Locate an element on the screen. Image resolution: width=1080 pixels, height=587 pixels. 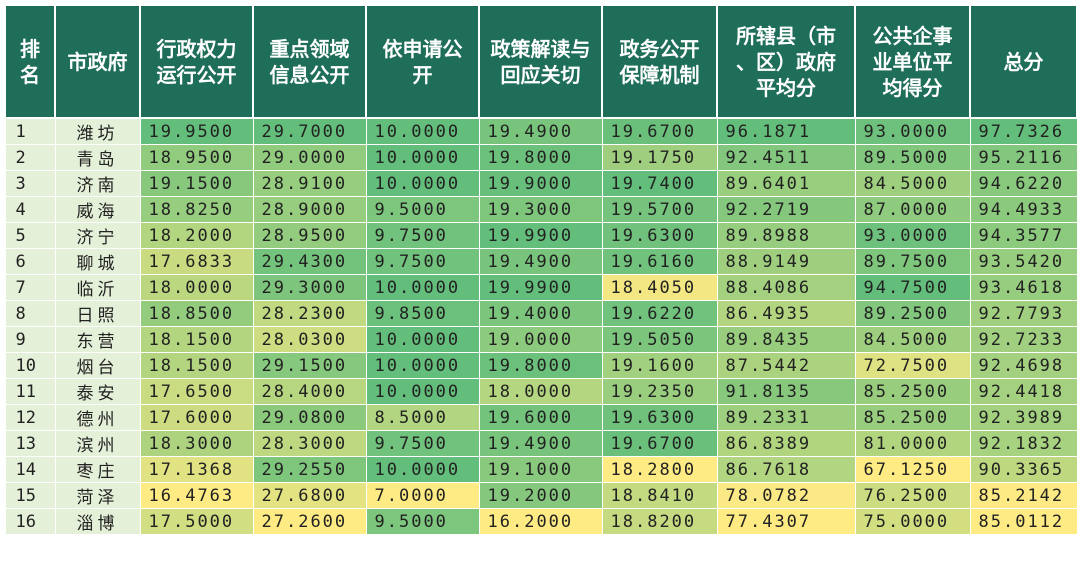
score-cell: 19.5700 is located at coordinates (659, 209).